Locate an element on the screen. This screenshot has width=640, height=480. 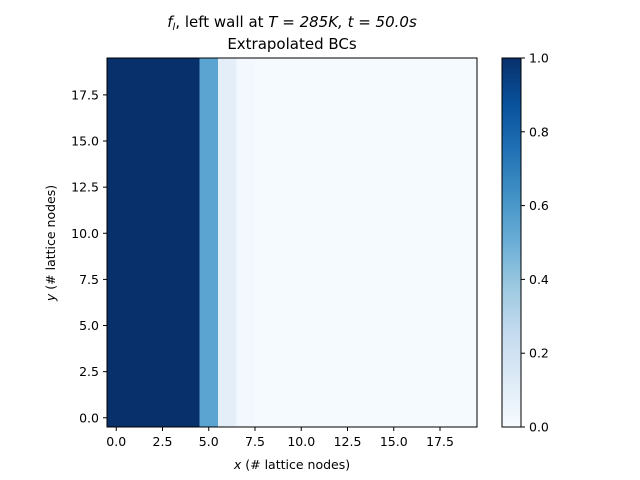
title-mid: , left wall at is located at coordinates (221, 22).